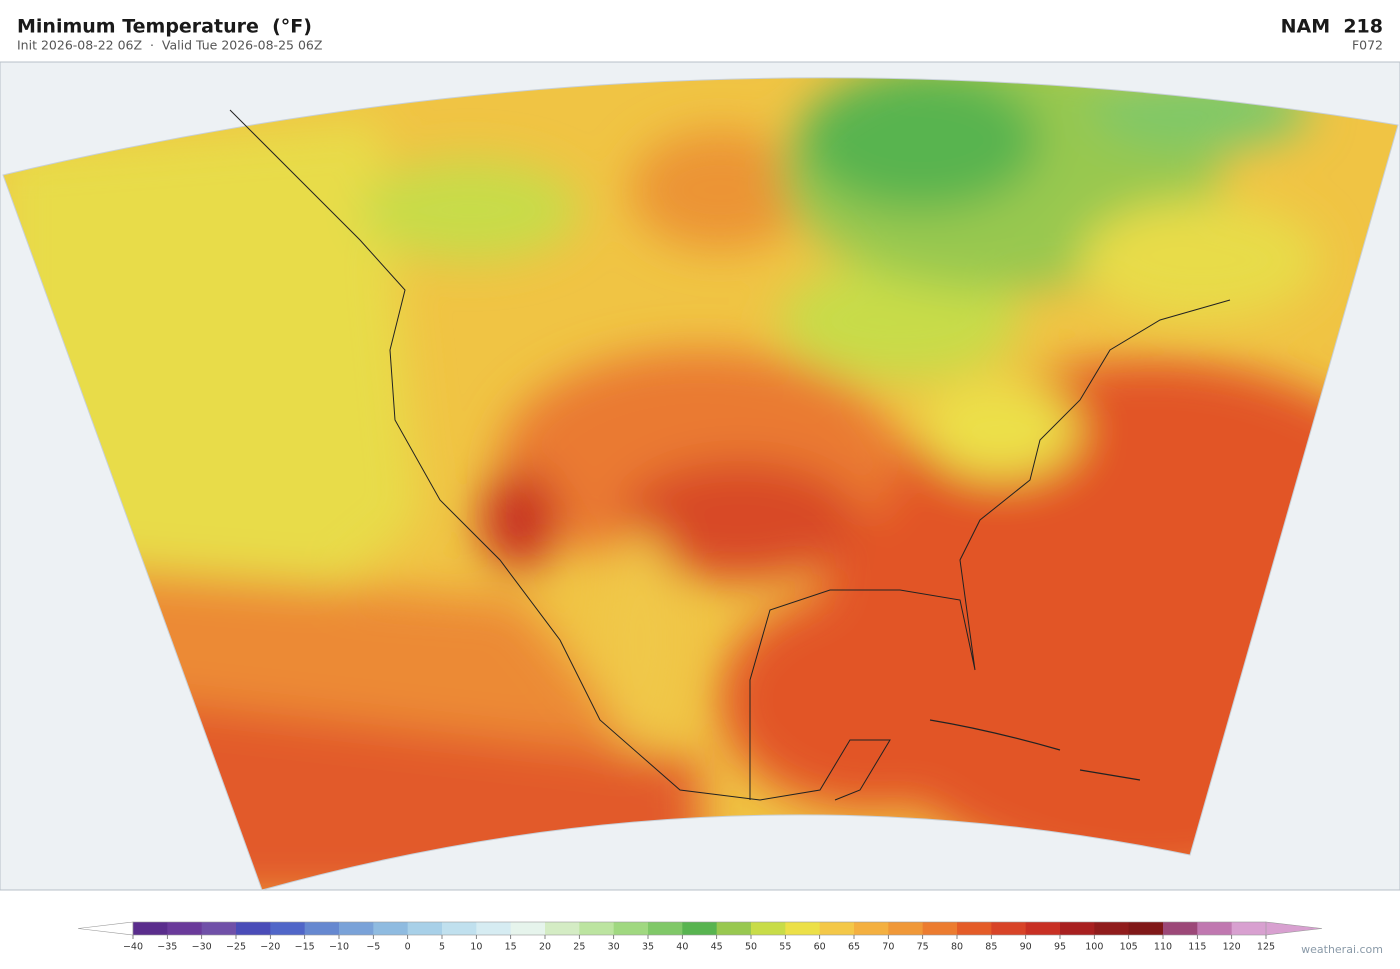 Image resolution: width=1400 pixels, height=969 pixels. What do you see at coordinates (1367, 45) in the screenshot?
I see `forecast-hour: F072` at bounding box center [1367, 45].